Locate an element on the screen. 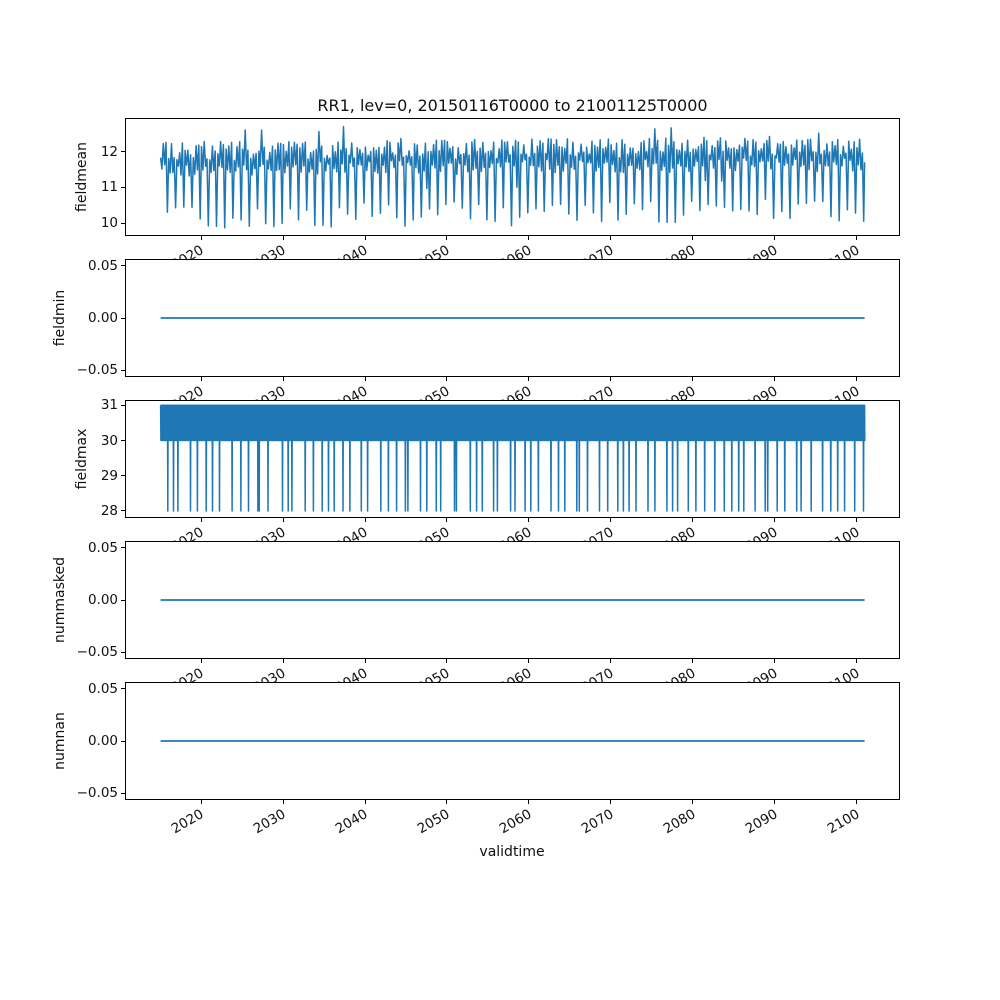 This screenshot has width=1000, height=1000. y-axis-label-fieldmax: fieldmax is located at coordinates (82, 459).